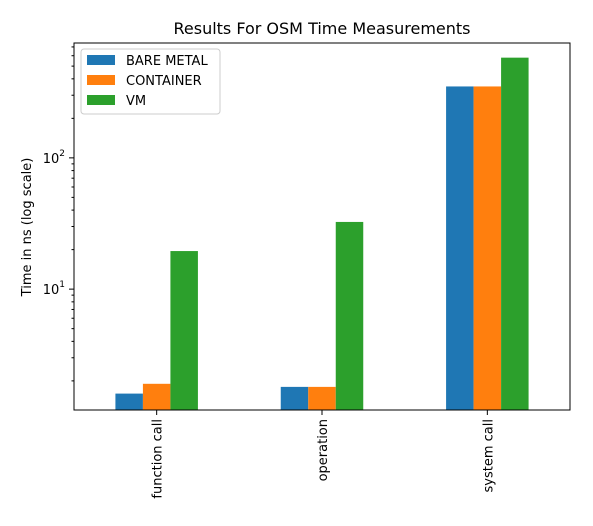 The height and width of the screenshot is (526, 593). I want to click on x-tick-label: operation, so click(323, 450).